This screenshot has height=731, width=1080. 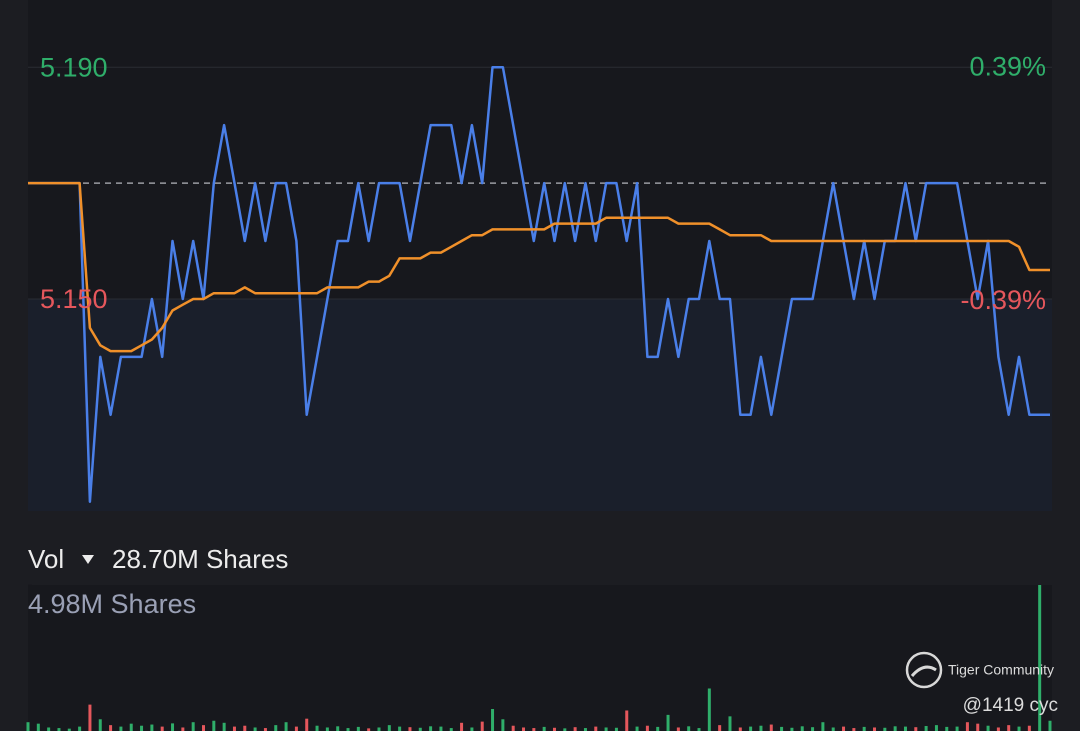 What do you see at coordinates (88, 559) in the screenshot?
I see `dropdown-icon` at bounding box center [88, 559].